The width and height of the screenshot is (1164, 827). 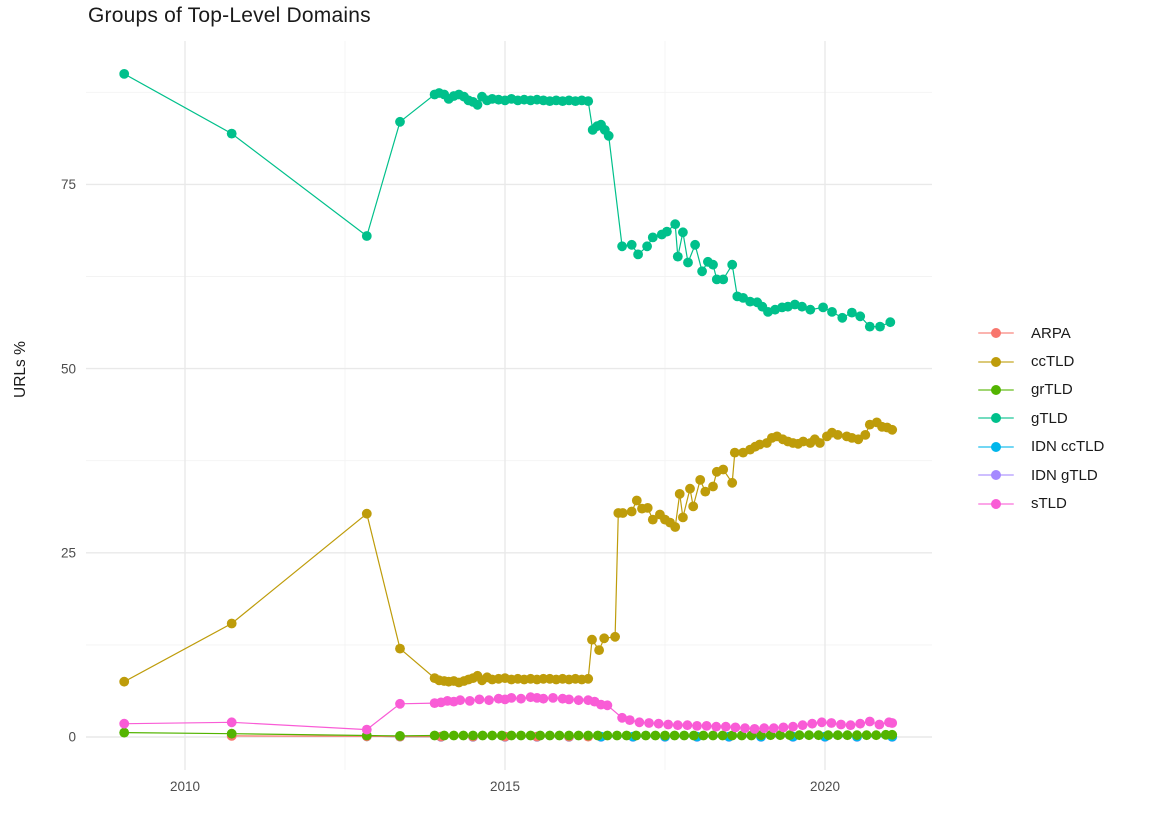 What do you see at coordinates (1053, 362) in the screenshot?
I see `legend-label: ccTLD` at bounding box center [1053, 362].